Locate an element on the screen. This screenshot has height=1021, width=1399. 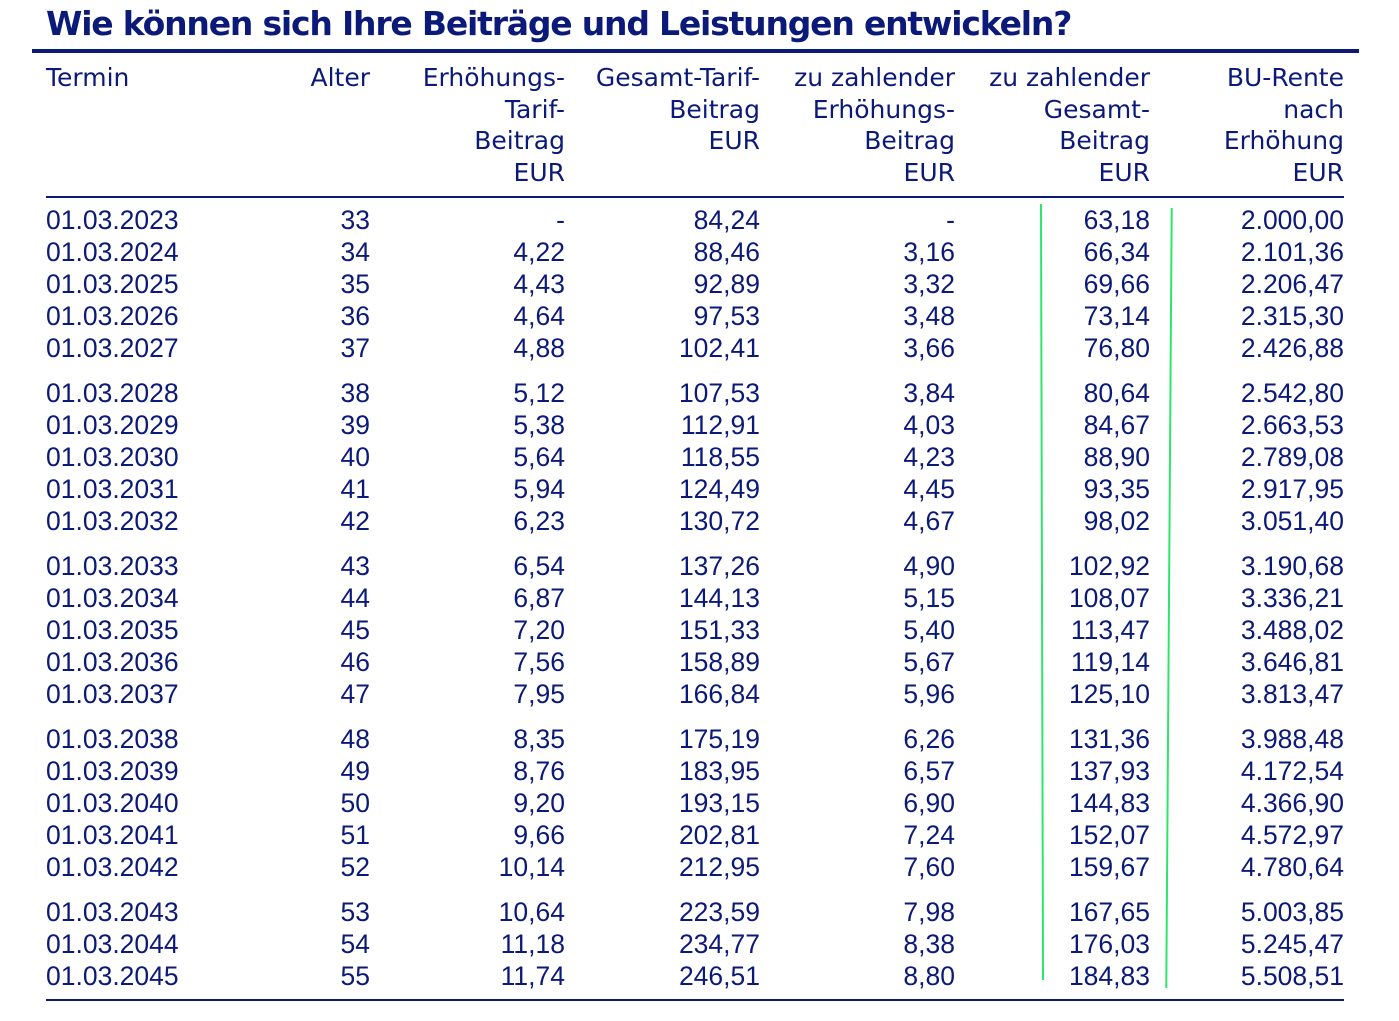
cell-zu-zahlender-erhoehungs-beitrag: 7,98 is located at coordinates (929, 912).